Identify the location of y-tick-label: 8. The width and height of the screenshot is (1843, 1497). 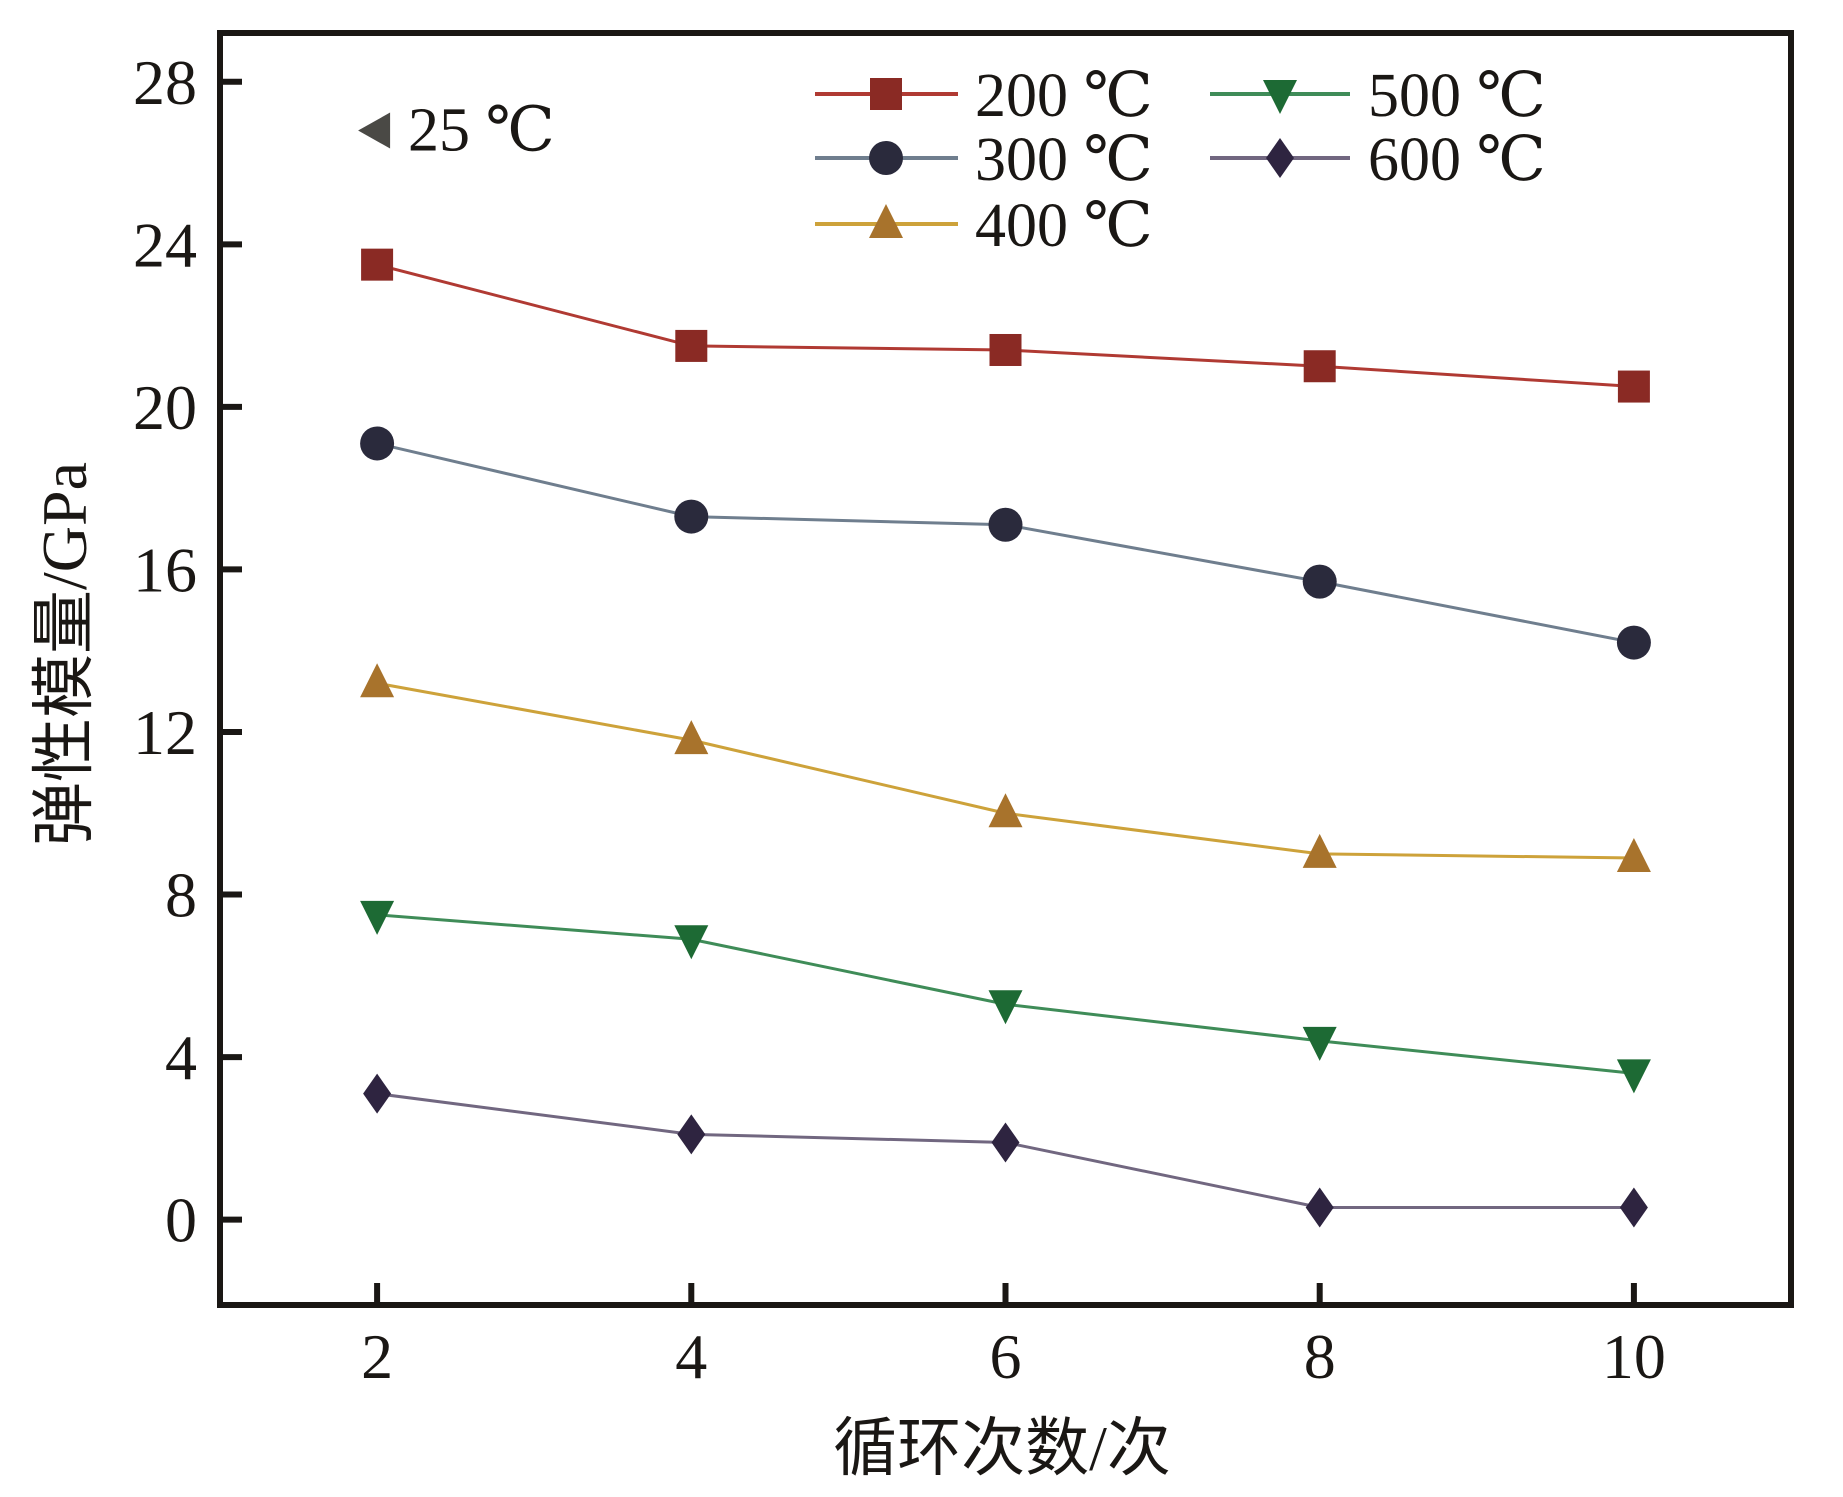
(181, 895).